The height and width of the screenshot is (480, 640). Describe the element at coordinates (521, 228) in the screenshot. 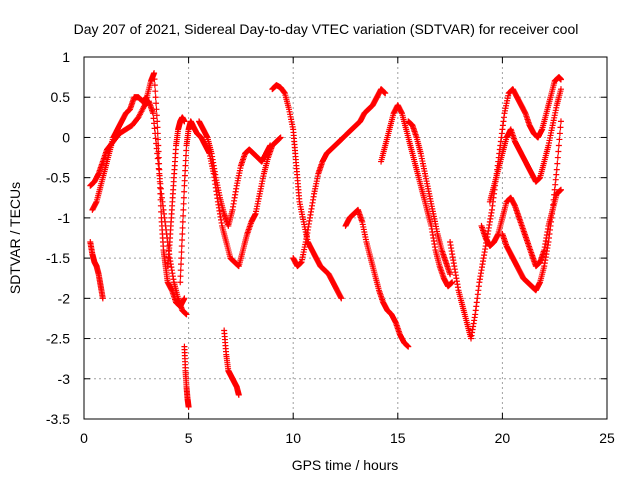

I see `data-series-s14` at that location.